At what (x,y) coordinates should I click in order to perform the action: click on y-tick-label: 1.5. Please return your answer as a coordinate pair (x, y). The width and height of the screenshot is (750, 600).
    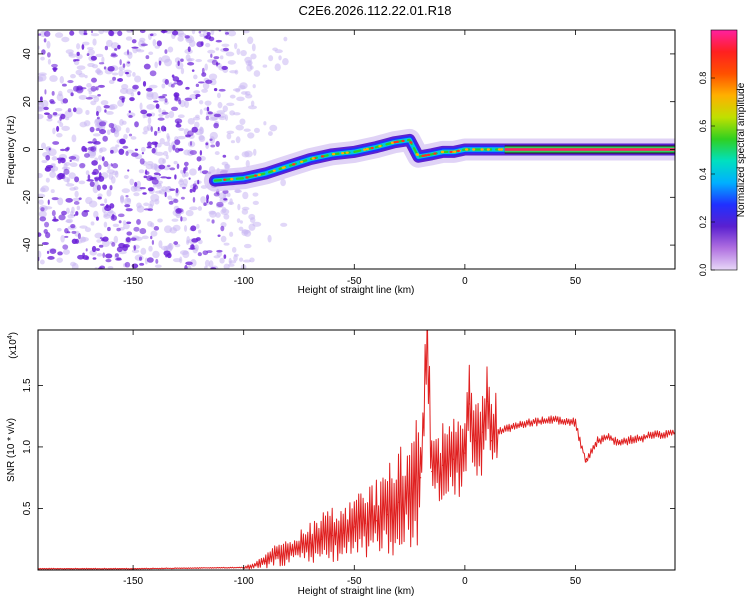
    Looking at the image, I should click on (27, 385).